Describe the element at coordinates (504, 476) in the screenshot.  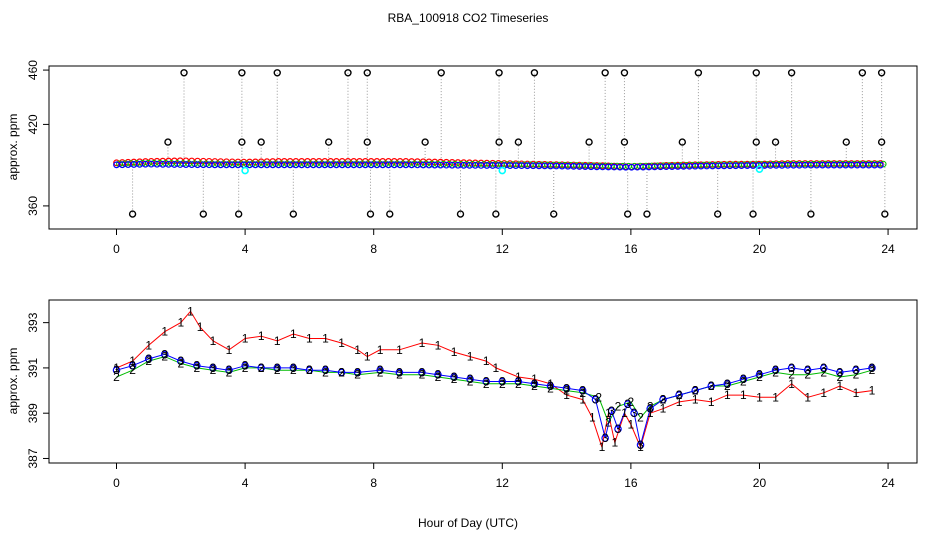
I see `bottom-x-axis: 0 4 8 12 16 20 24` at that location.